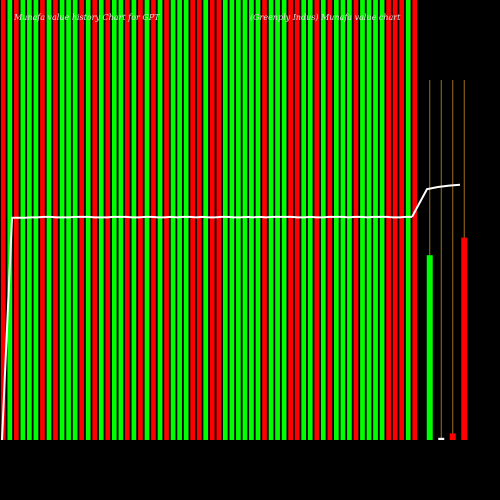 The image size is (500, 500). I want to click on recent-bar-series, so click(447, 338).